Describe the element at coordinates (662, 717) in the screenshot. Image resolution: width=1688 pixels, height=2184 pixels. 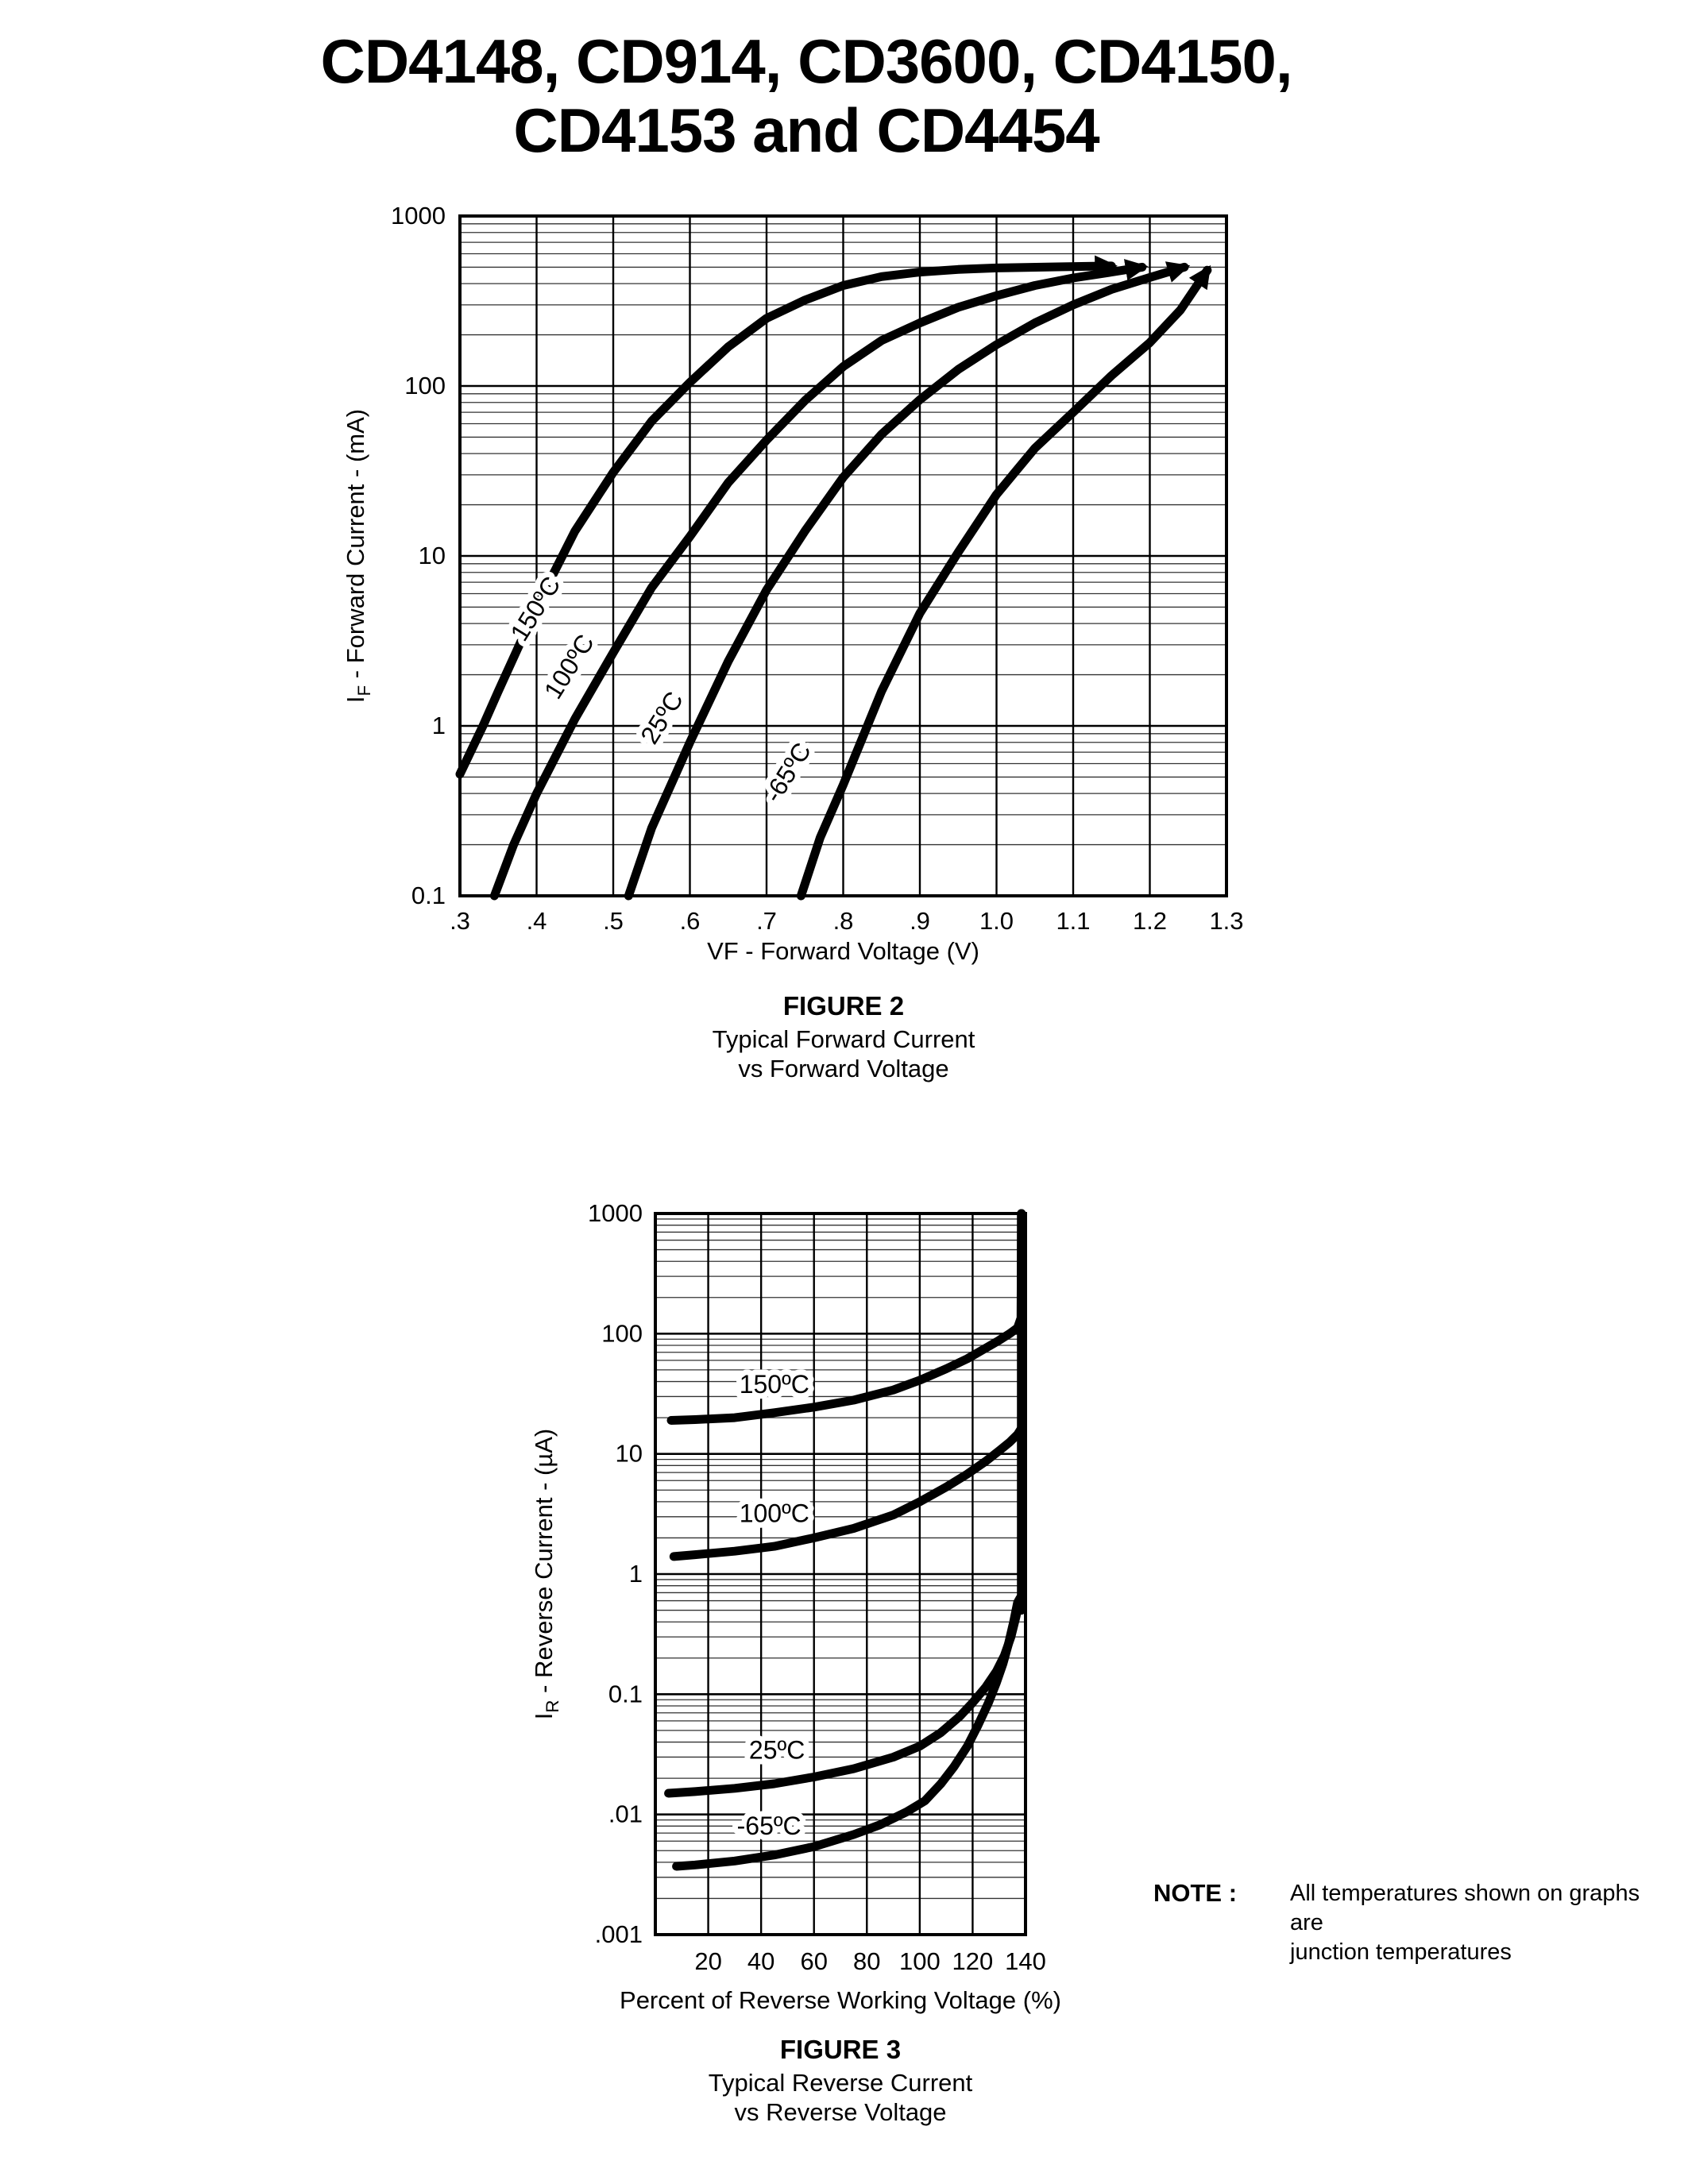
I see `fig2-curve-label-25C: 25ºC` at that location.